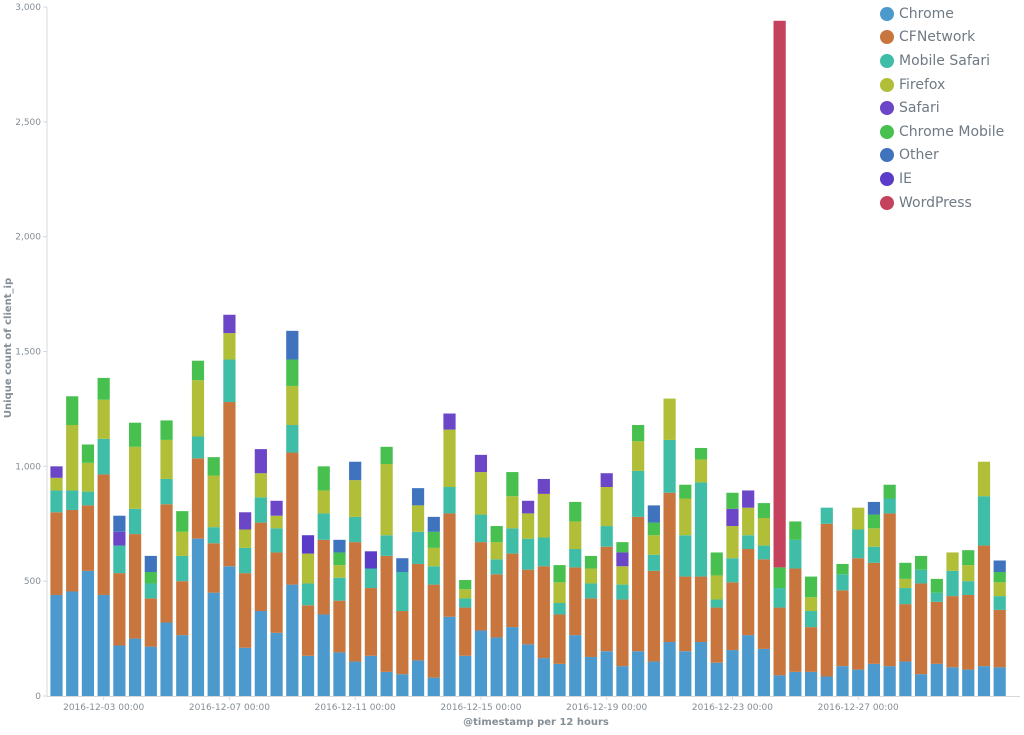 The width and height of the screenshot is (1024, 735). I want to click on bar-segment-other, so click(119, 523).